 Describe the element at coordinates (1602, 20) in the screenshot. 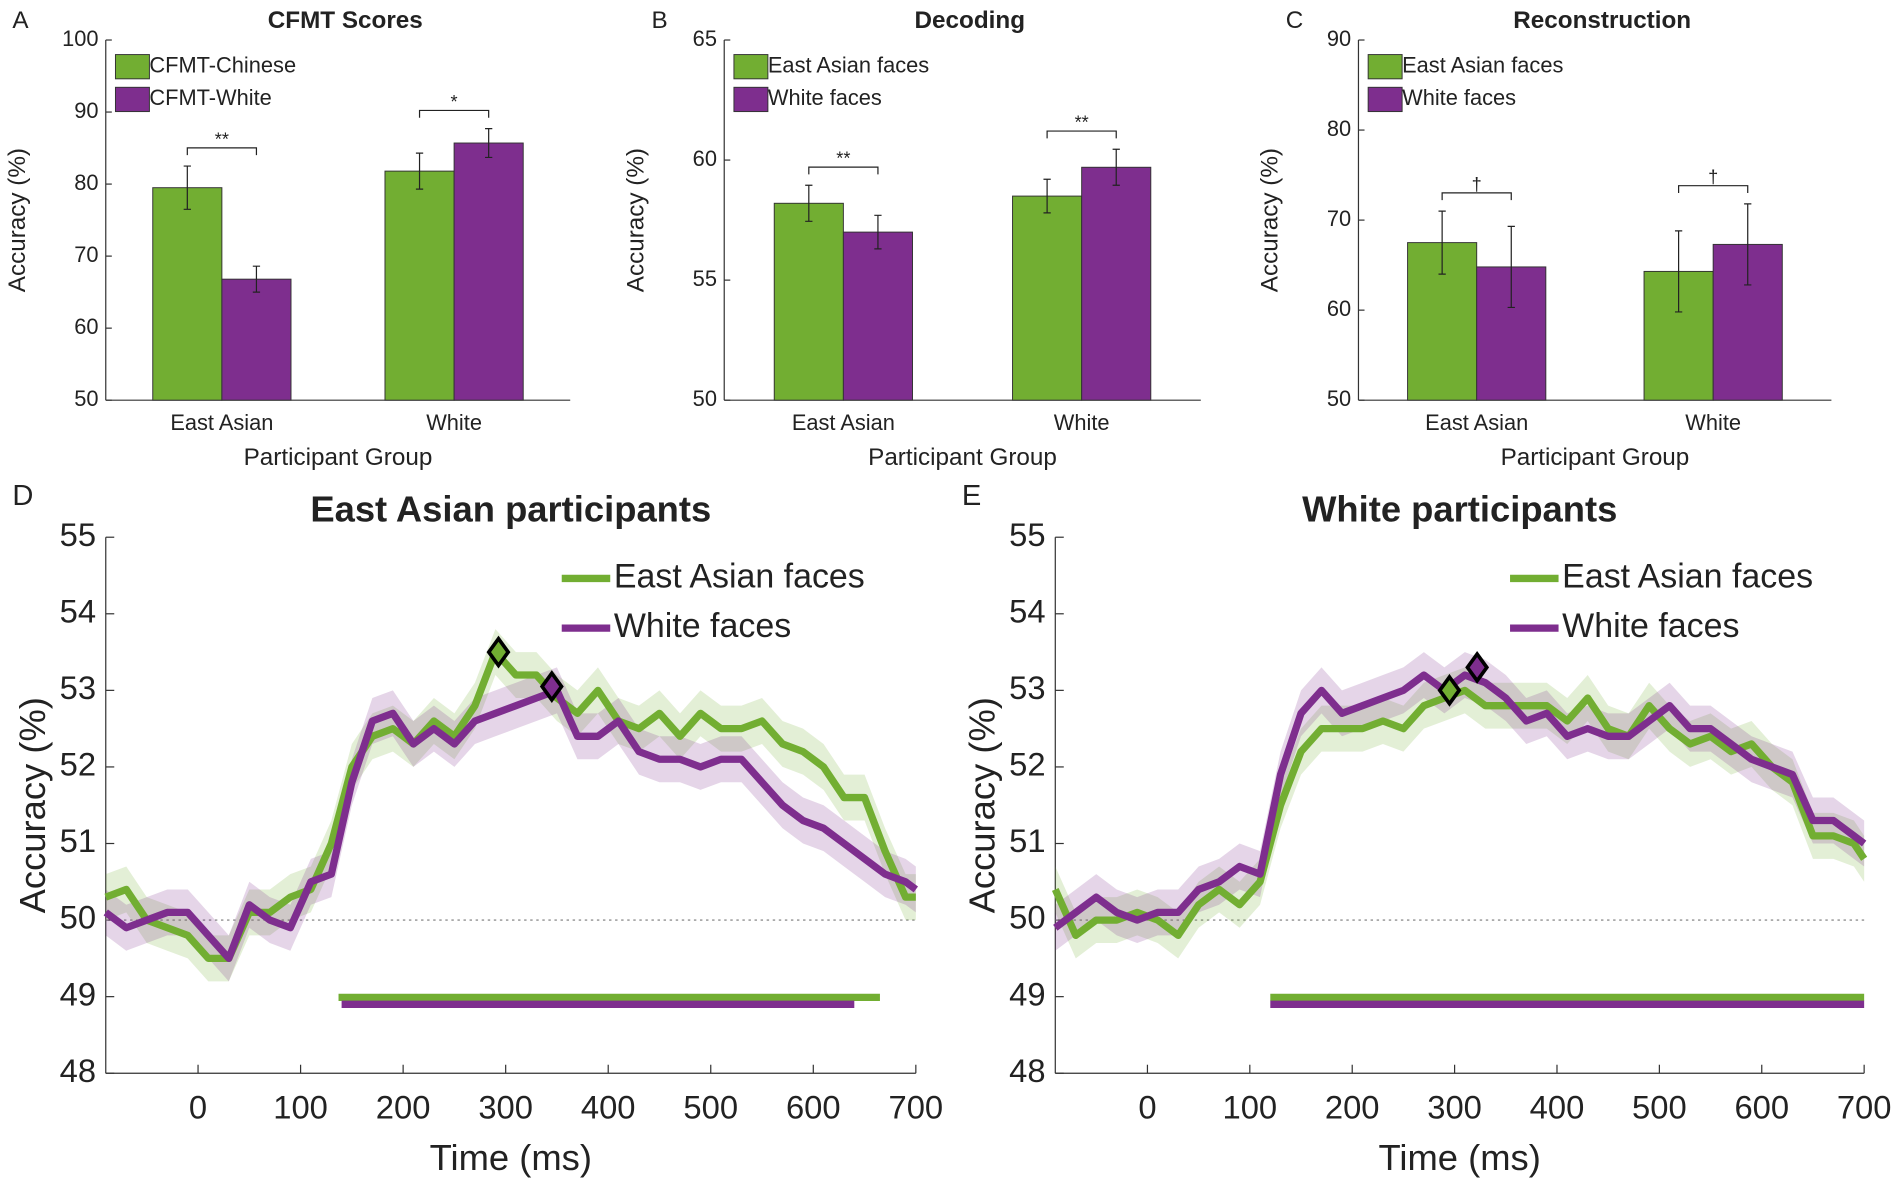

I see `chart-title: Reconstruction` at that location.